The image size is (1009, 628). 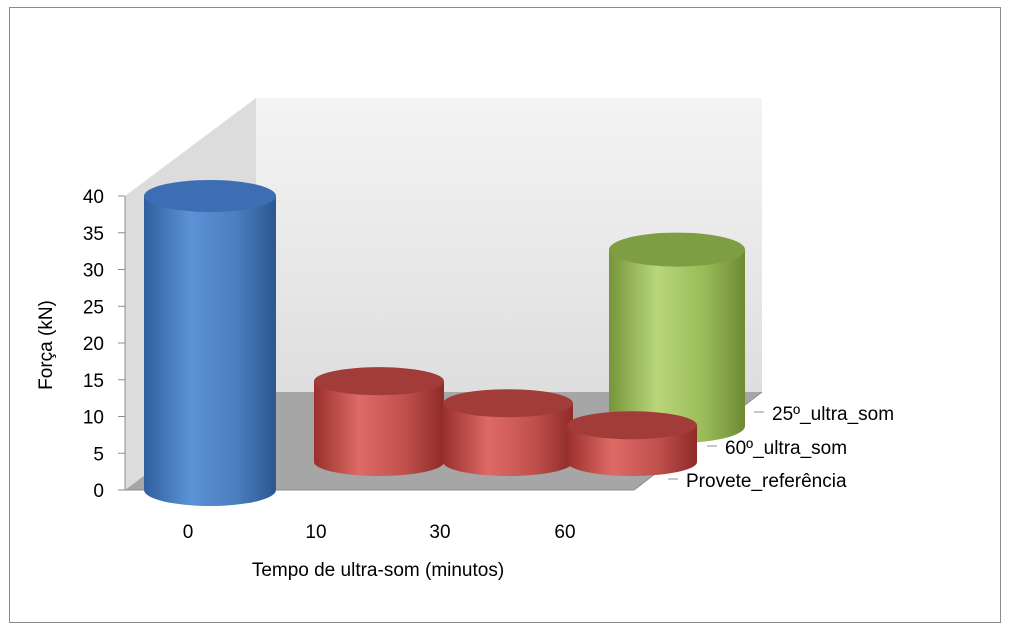 What do you see at coordinates (46, 345) in the screenshot?
I see `y-axis-label: Força (kN)` at bounding box center [46, 345].